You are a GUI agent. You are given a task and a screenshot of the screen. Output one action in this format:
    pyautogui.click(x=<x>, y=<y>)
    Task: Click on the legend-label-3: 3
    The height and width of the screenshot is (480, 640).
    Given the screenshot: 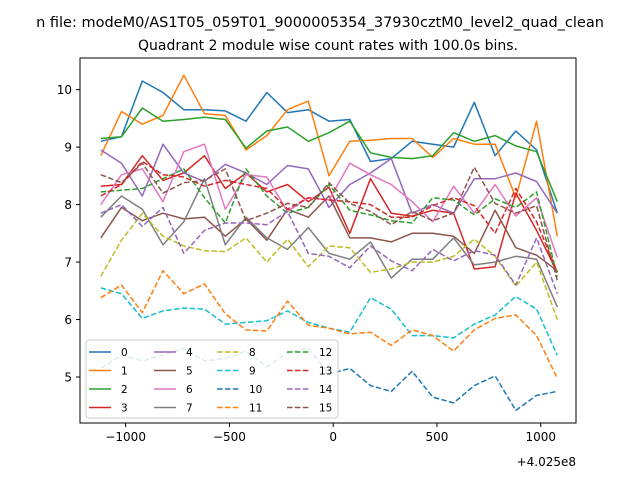 What is the action you would take?
    pyautogui.click(x=124, y=409)
    